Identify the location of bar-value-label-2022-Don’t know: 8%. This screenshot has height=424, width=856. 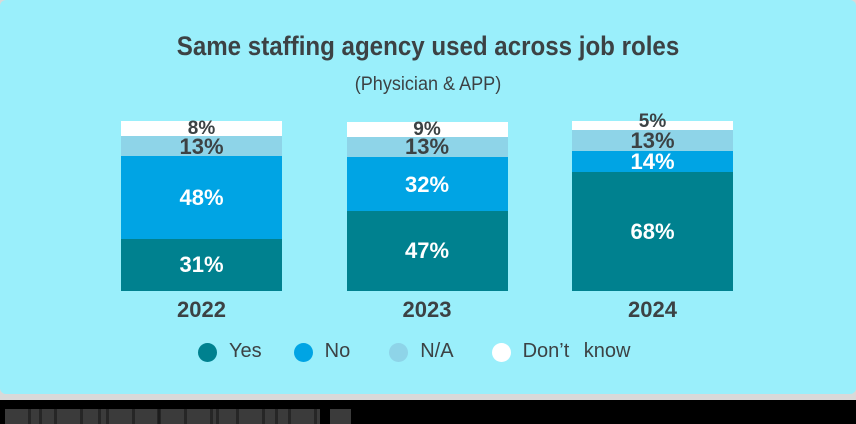
(201, 129).